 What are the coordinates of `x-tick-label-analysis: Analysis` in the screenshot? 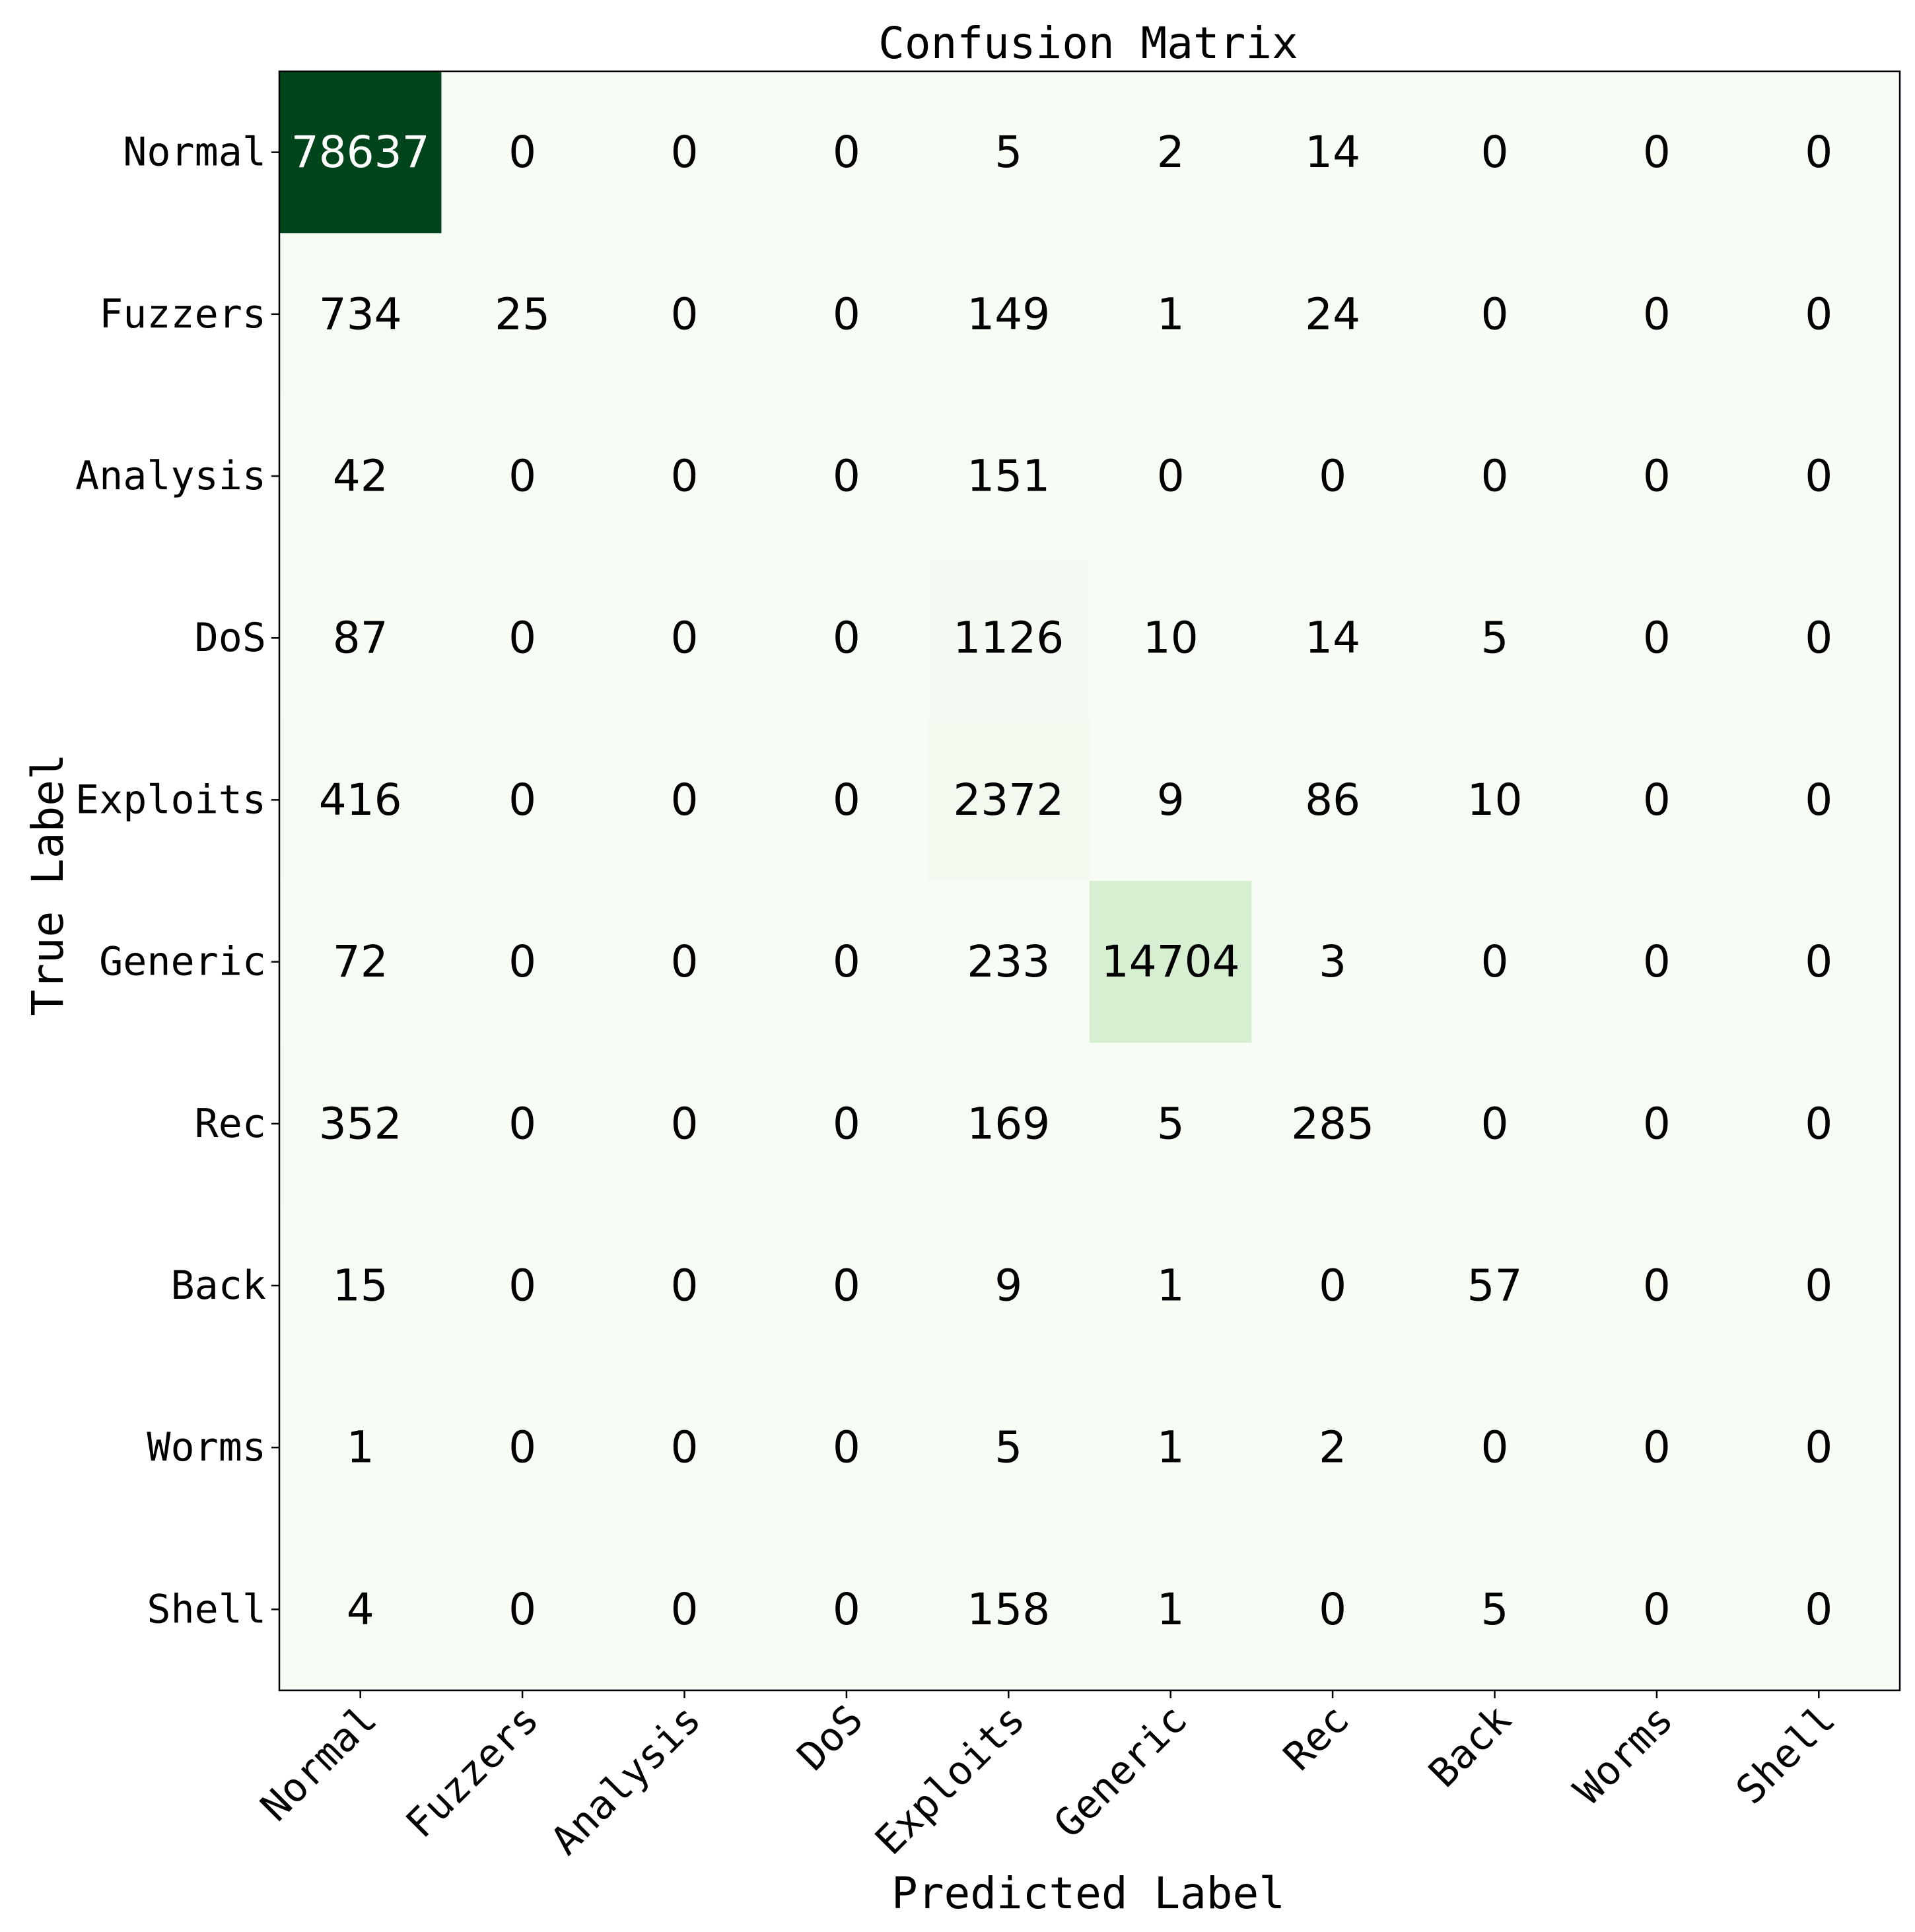 It's located at (626, 1780).